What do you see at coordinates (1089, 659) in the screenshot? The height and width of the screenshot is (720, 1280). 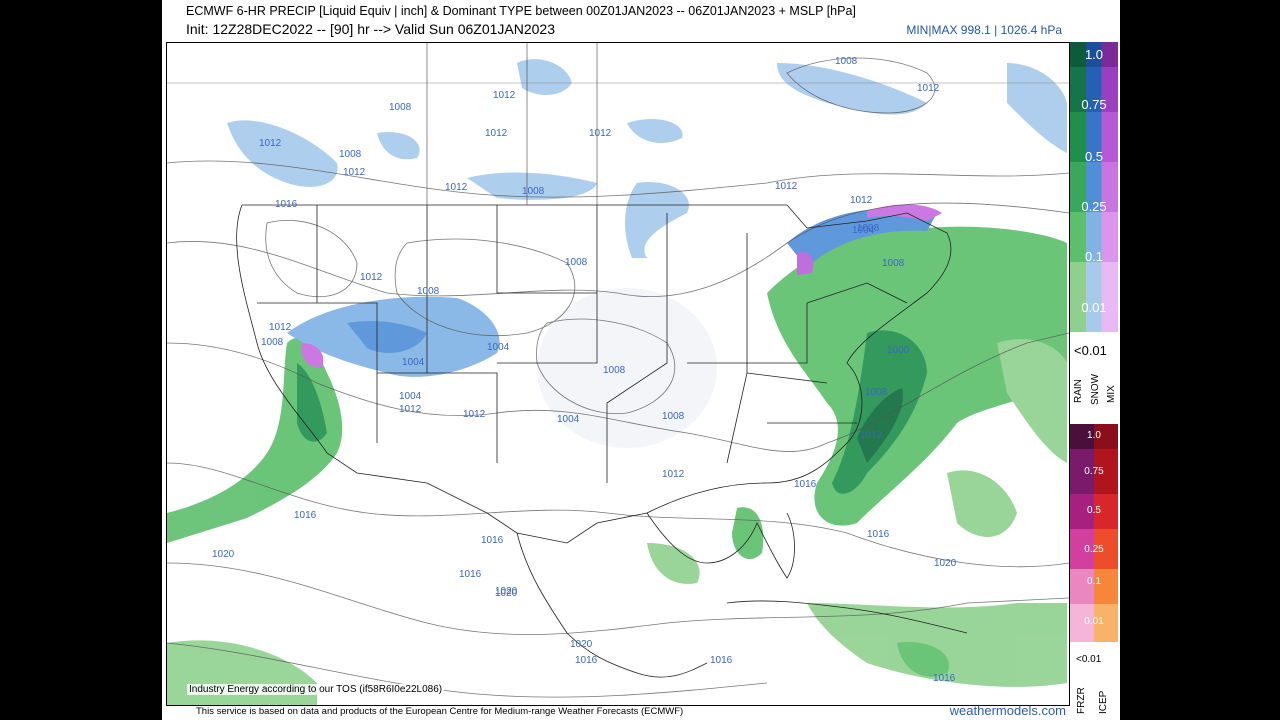 I see `cb-lower-lt: <0.01` at bounding box center [1089, 659].